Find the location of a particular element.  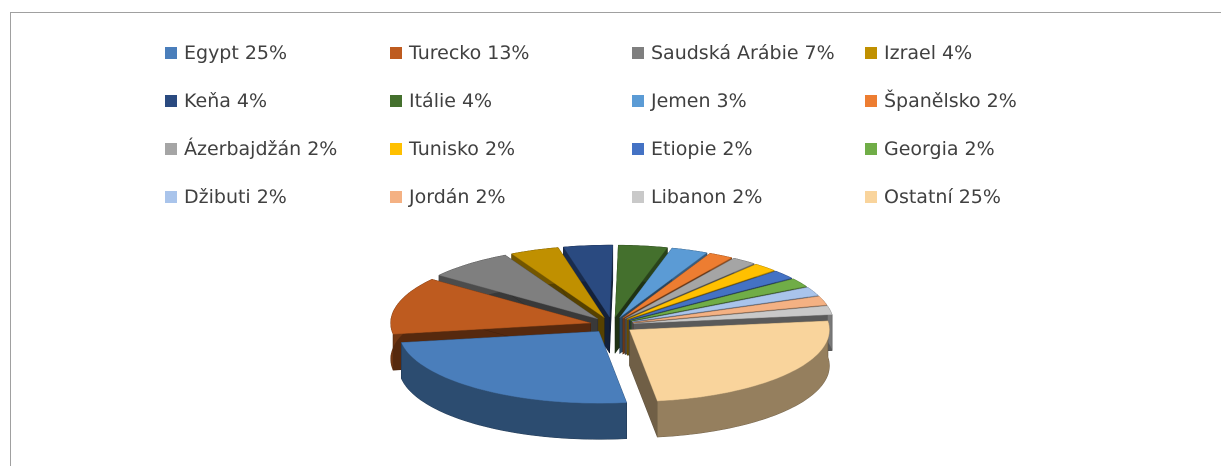

legend-name: Keňa is located at coordinates (207, 101).